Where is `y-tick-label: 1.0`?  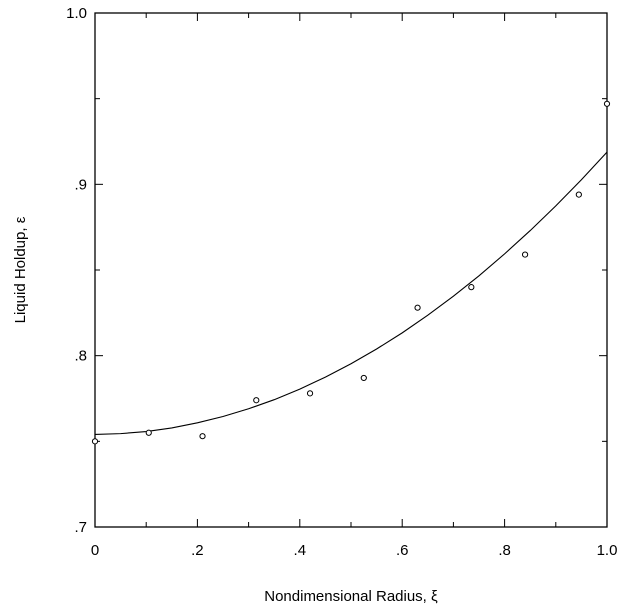
y-tick-label: 1.0 is located at coordinates (76, 13).